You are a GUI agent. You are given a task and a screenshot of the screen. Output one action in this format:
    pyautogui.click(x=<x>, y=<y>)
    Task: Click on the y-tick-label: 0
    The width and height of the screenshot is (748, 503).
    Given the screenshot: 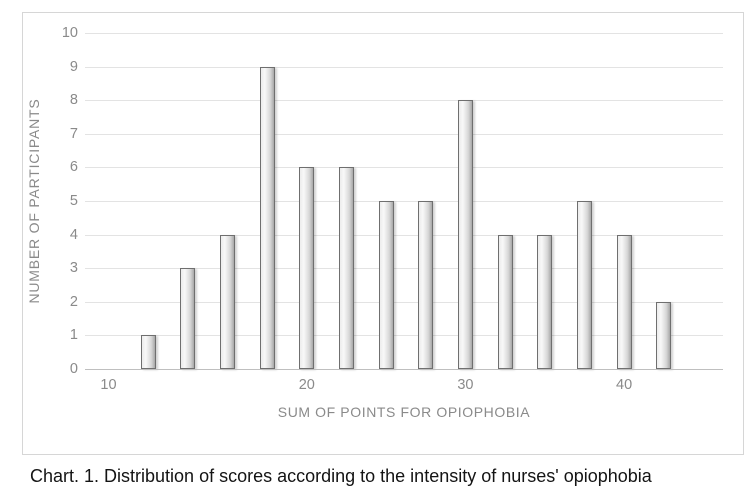 What is the action you would take?
    pyautogui.click(x=73, y=369)
    